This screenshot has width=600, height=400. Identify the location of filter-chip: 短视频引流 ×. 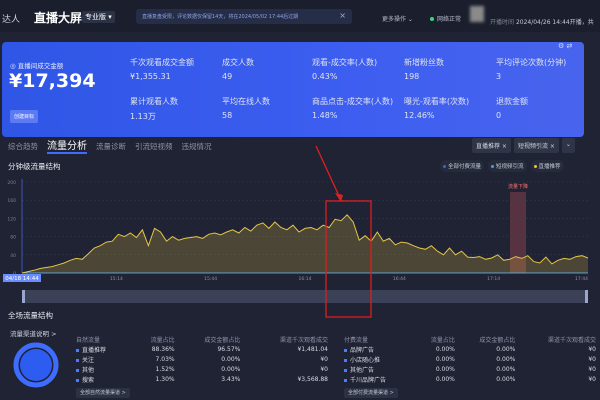
(536, 145).